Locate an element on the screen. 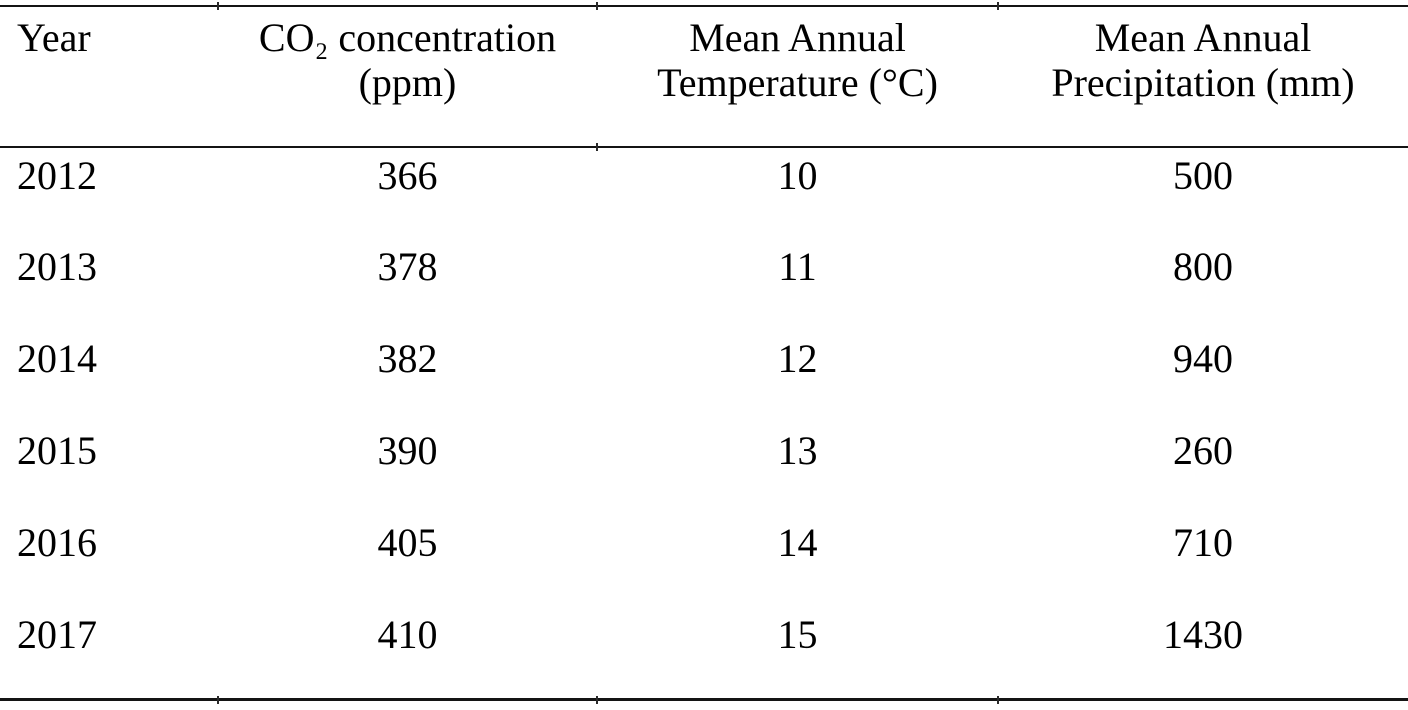 The width and height of the screenshot is (1408, 710). table-row: 2017 410 15 1430 is located at coordinates (704, 654).